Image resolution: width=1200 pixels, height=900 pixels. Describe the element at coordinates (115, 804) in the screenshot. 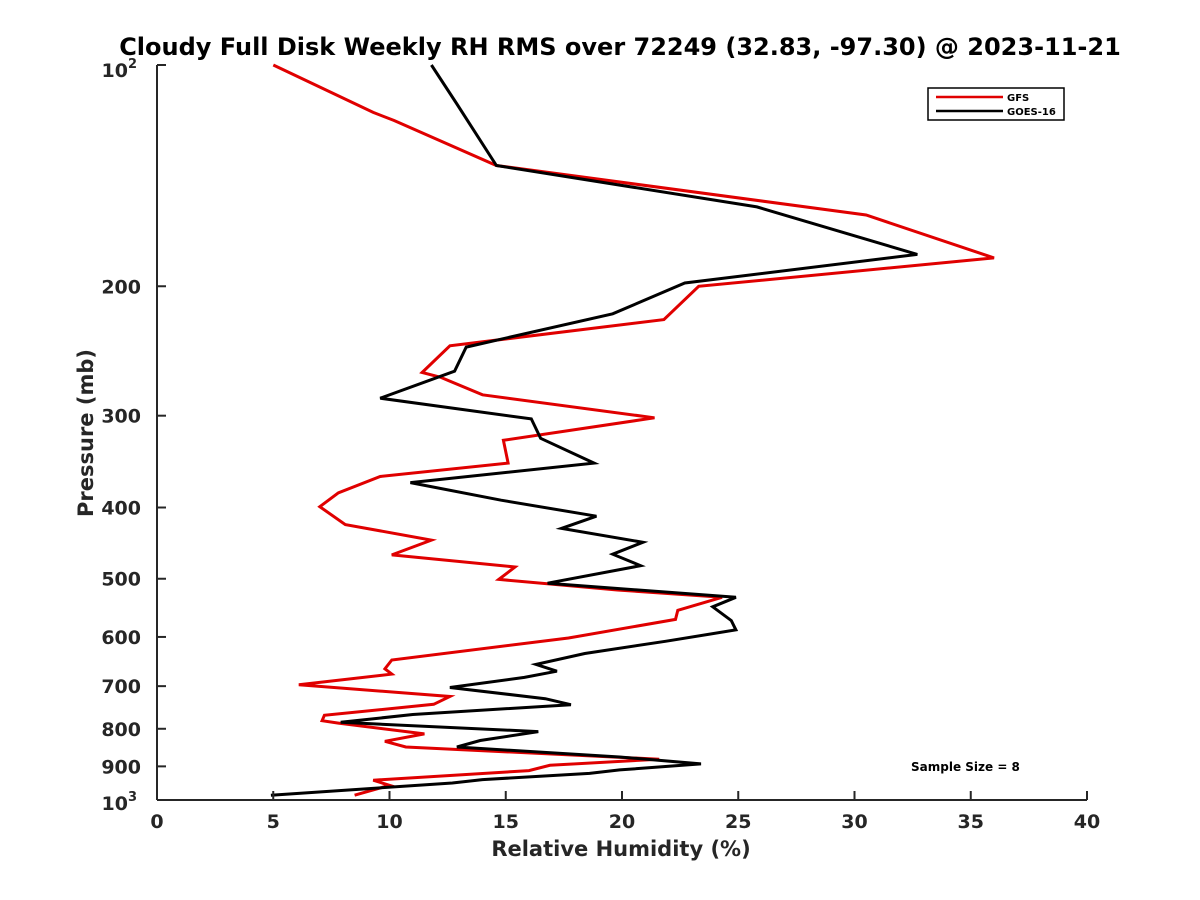

I see `y-bottom-base: 10` at that location.